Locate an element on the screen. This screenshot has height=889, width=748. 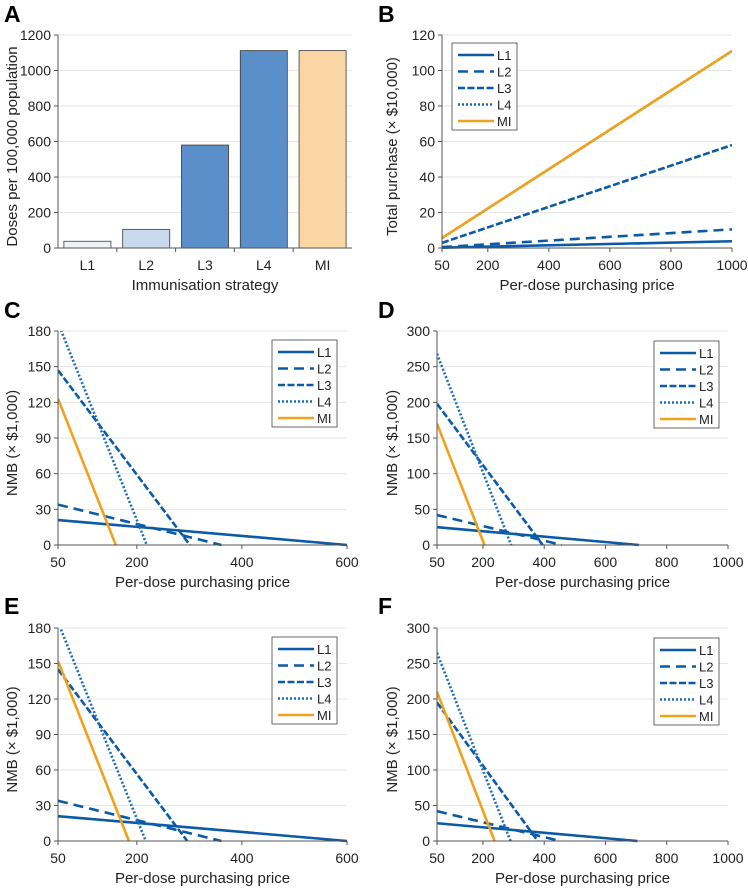
bar-l1 is located at coordinates (87, 244).